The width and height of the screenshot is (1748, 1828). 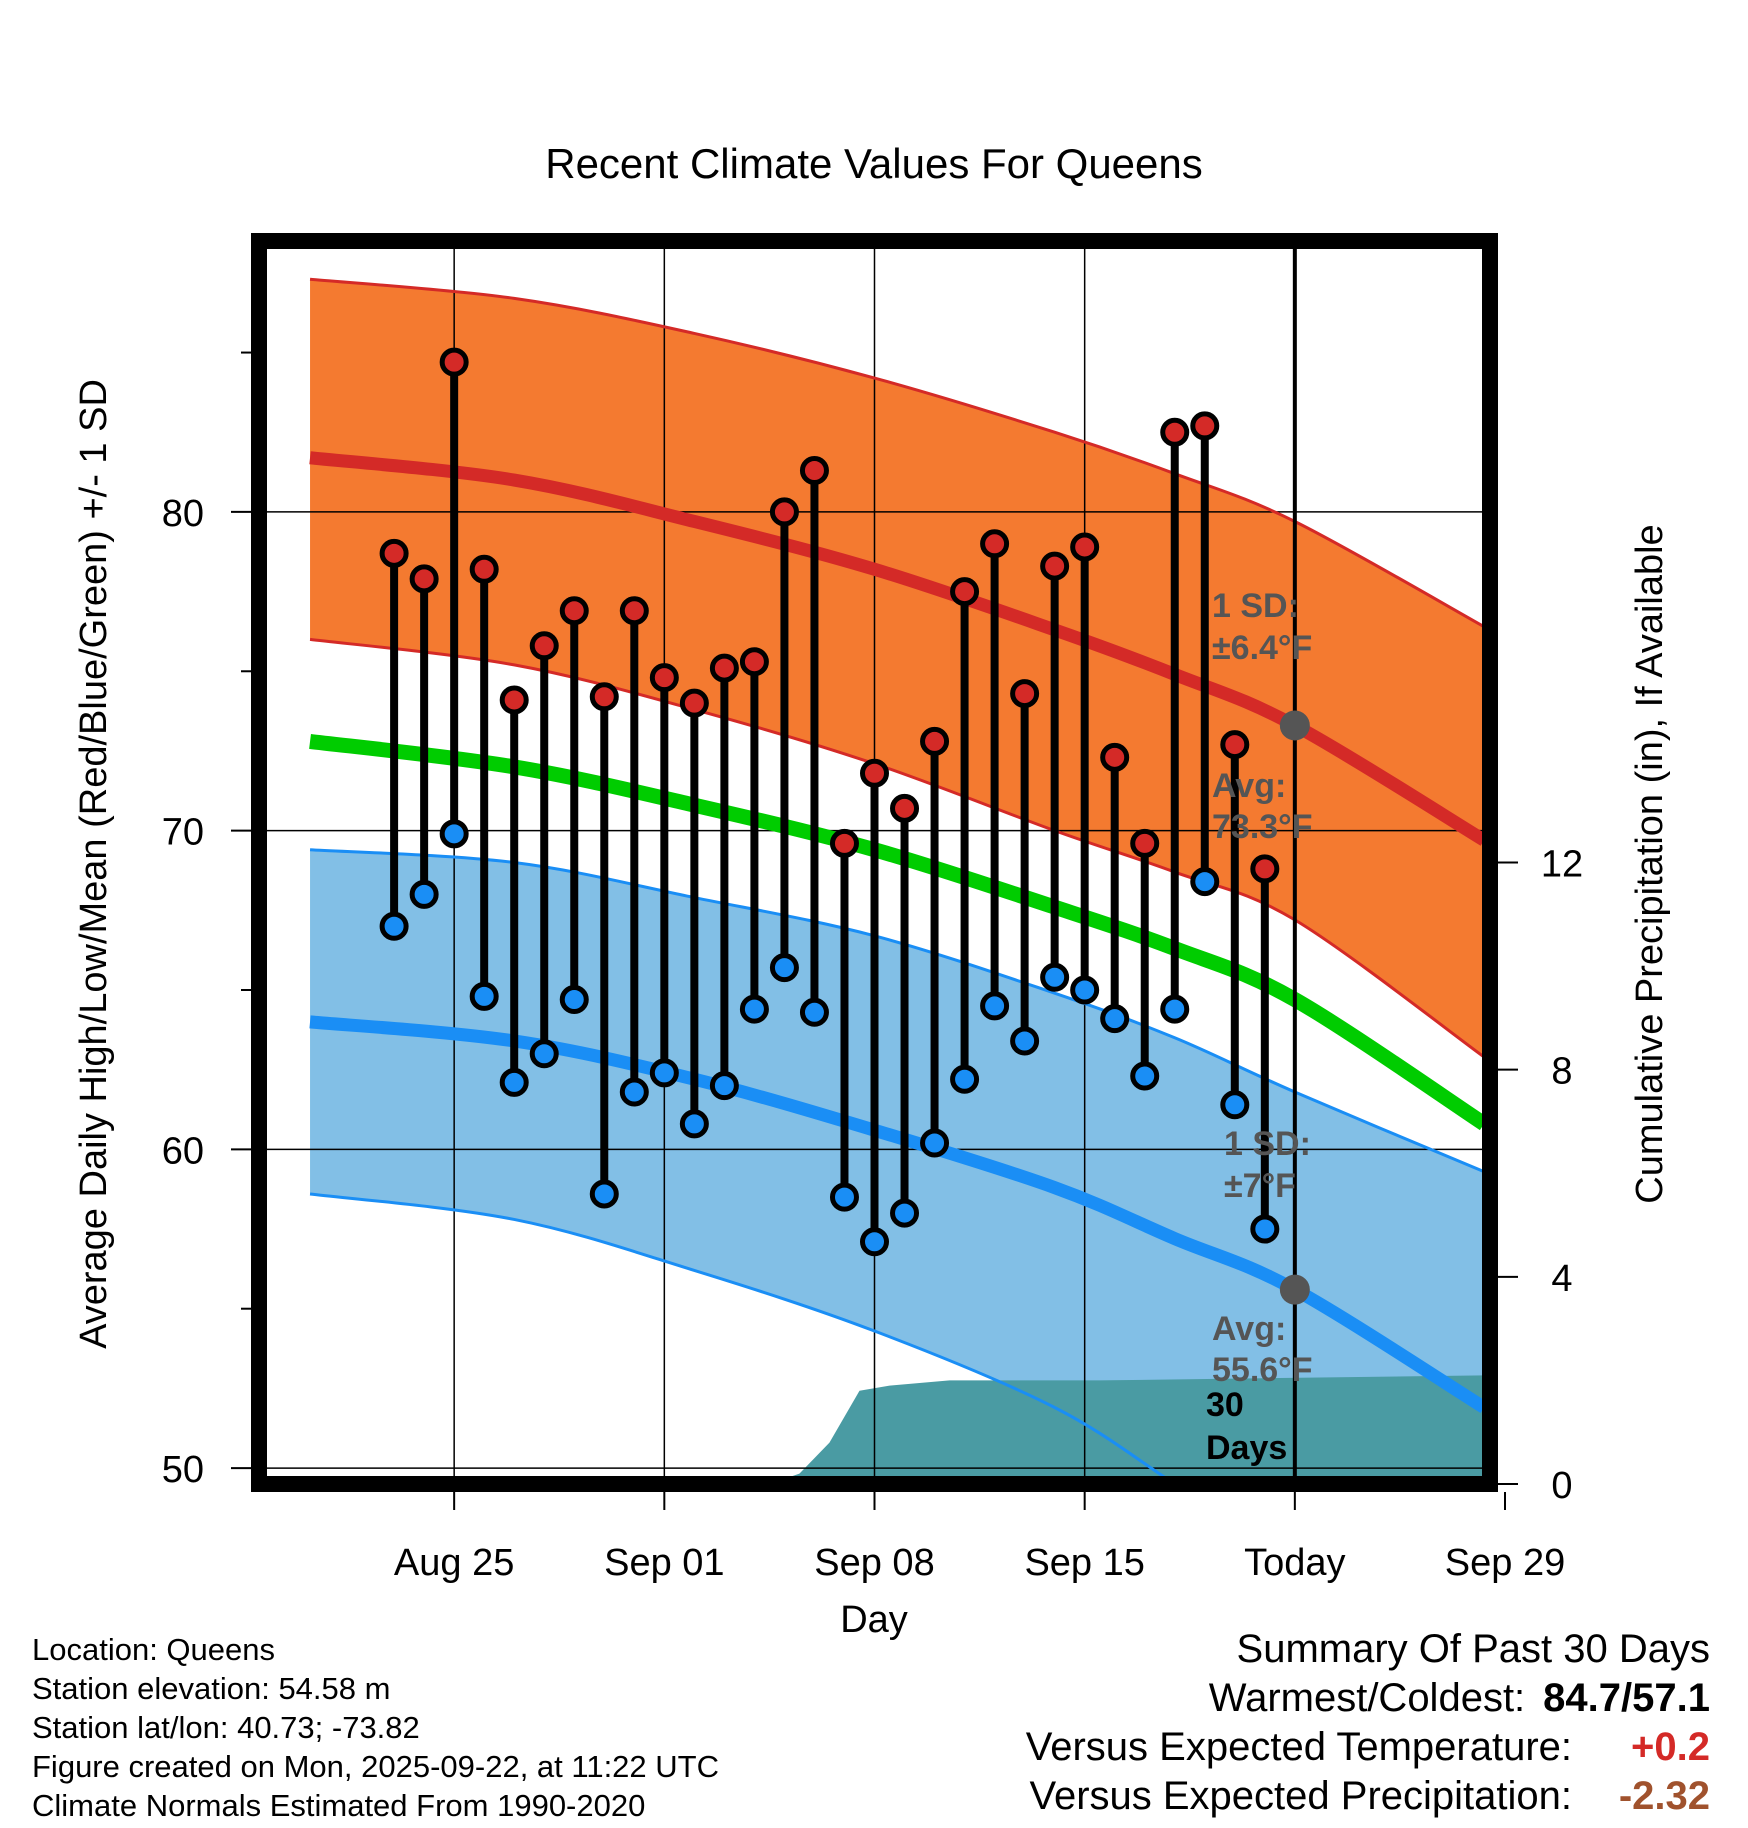 I want to click on temp-departure-label: Versus Expected Temperature:, so click(x=1298, y=1747).